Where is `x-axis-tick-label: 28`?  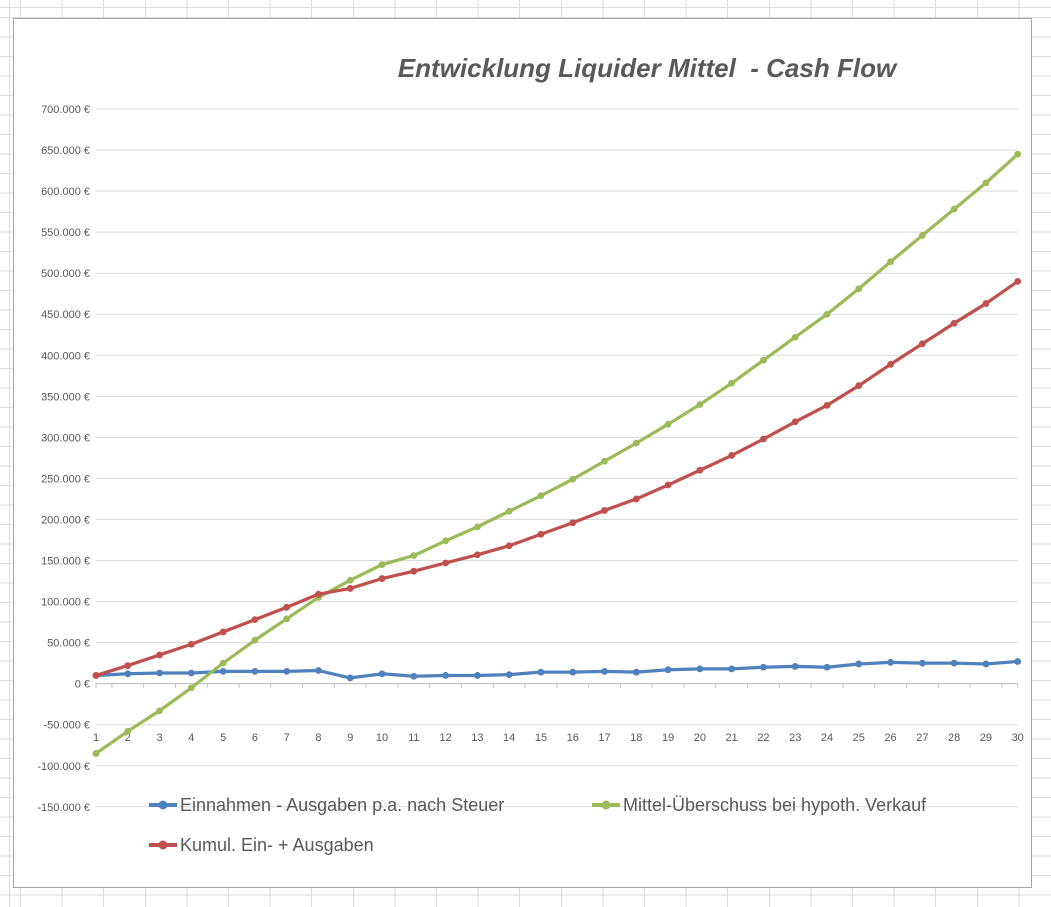
x-axis-tick-label: 28 is located at coordinates (954, 738).